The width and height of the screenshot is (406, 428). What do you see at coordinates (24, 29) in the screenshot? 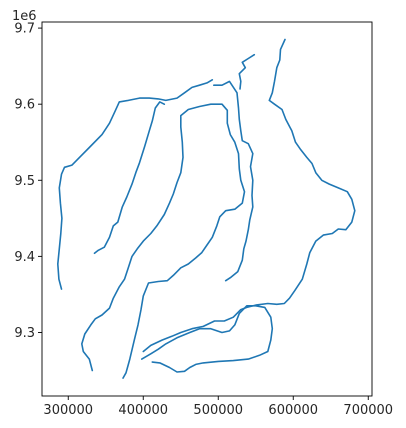
I see `y-tick-label: 9.7` at bounding box center [24, 29].